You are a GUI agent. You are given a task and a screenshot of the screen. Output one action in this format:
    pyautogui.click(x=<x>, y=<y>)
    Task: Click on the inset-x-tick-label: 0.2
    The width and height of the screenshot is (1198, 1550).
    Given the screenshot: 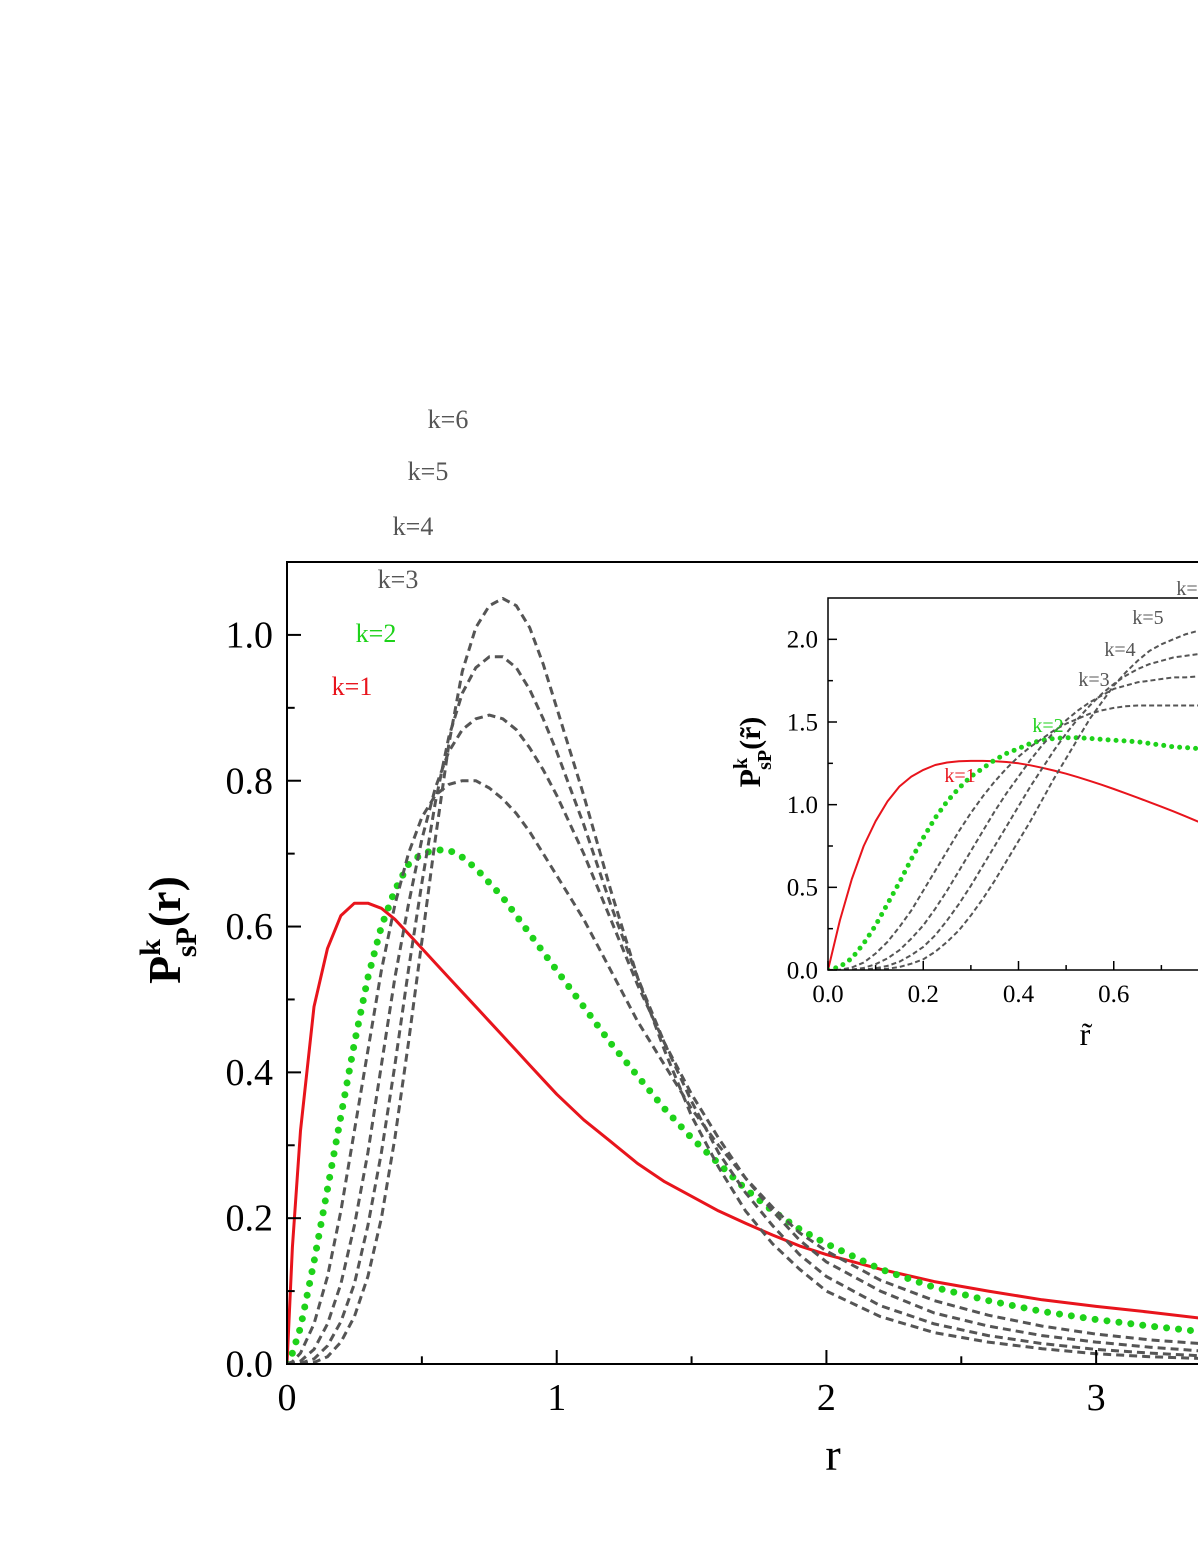 What is the action you would take?
    pyautogui.click(x=923, y=994)
    